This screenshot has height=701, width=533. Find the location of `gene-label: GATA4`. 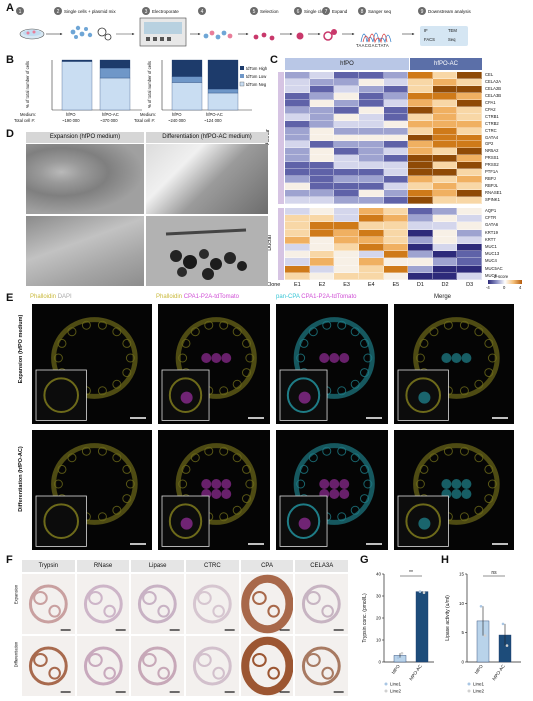

gene-label: GATA4 is located at coordinates (492, 137).